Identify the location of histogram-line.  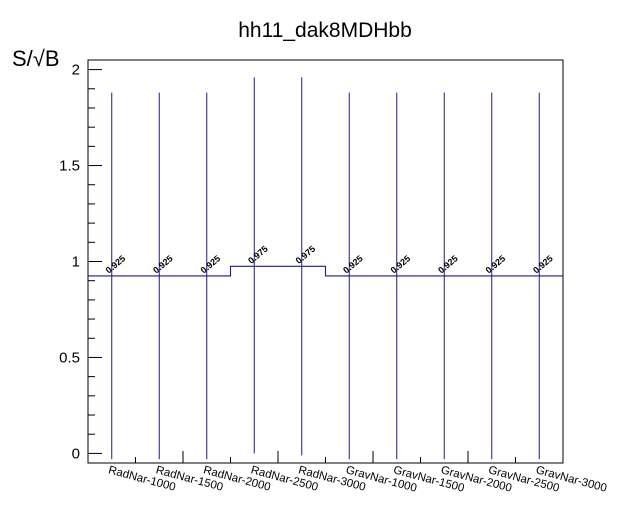
(325, 271).